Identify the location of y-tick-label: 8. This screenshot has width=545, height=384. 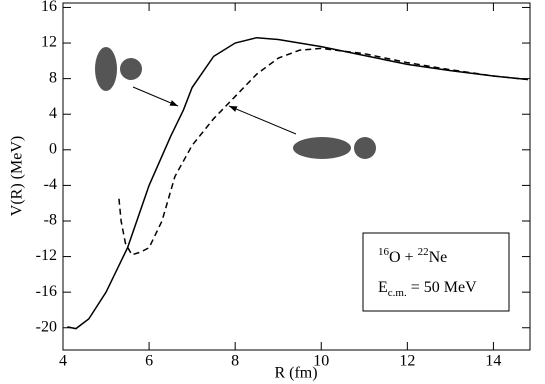
(53, 77).